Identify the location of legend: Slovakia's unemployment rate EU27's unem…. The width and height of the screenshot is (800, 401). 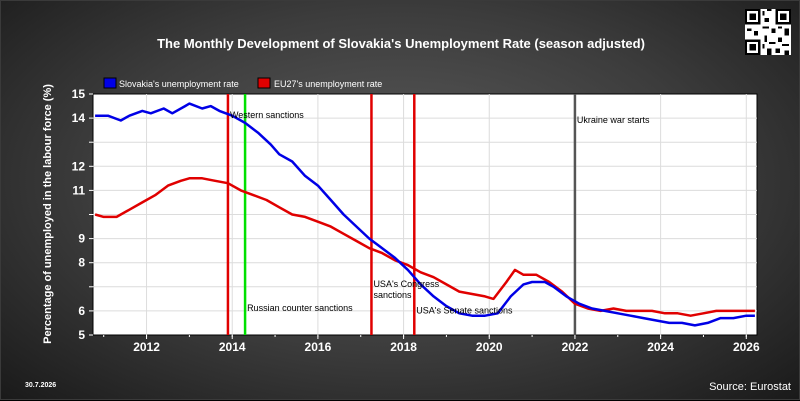
(242, 83).